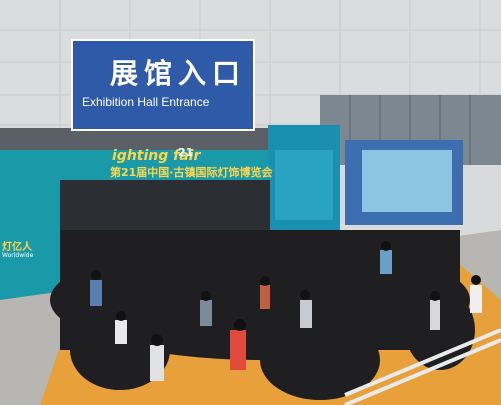 The width and height of the screenshot is (501, 405). What do you see at coordinates (178, 73) in the screenshot?
I see `hall-sign-chinese: 展馆入口` at bounding box center [178, 73].